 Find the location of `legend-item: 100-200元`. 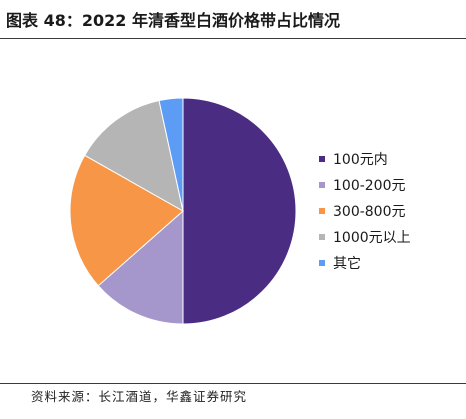

legend-item: 100-200元 is located at coordinates (362, 186).